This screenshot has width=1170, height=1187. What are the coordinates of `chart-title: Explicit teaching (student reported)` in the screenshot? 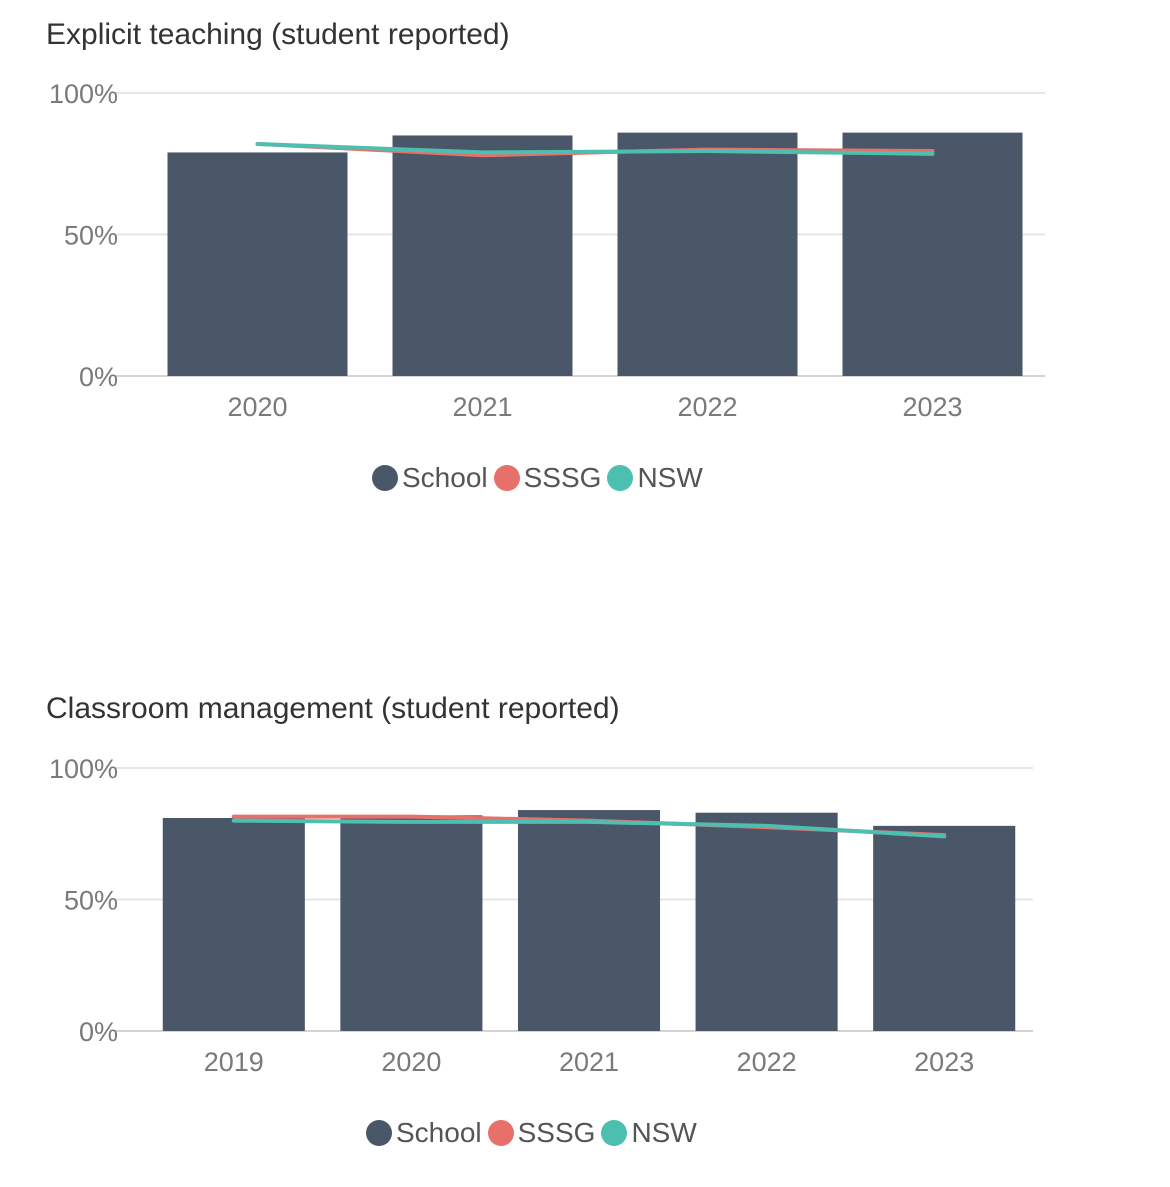 It's located at (278, 34).